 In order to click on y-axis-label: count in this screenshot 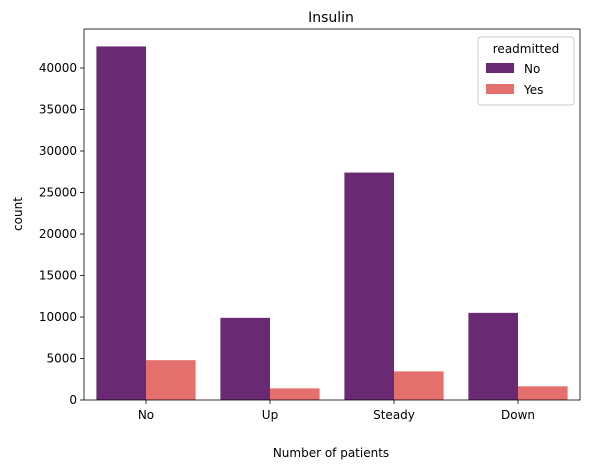, I will do `click(18, 214)`.